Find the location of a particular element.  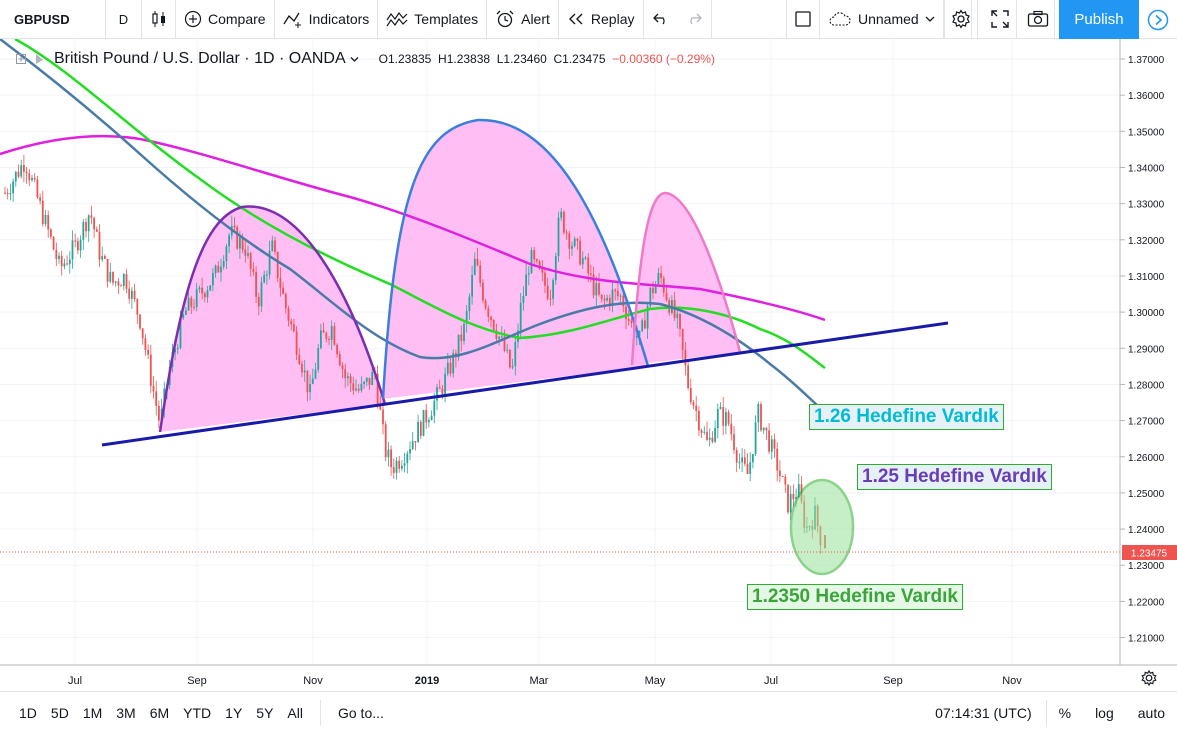

interval-button: D is located at coordinates (124, 19).